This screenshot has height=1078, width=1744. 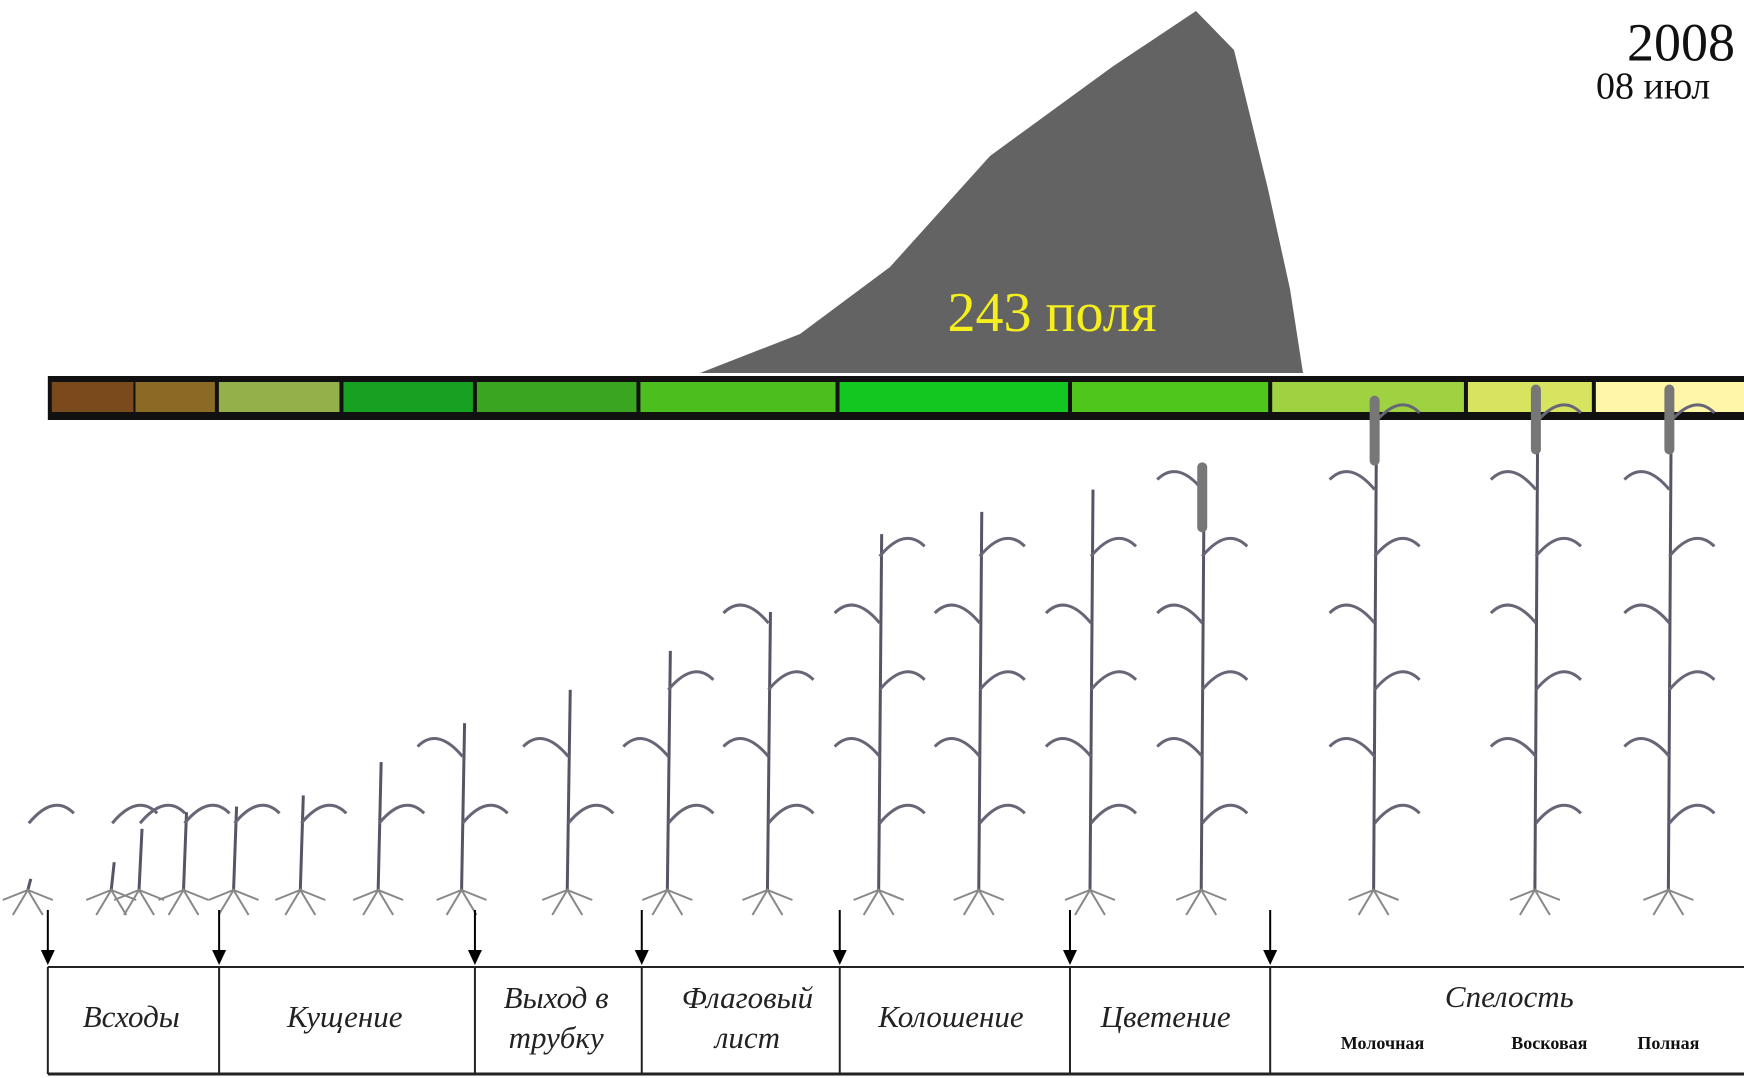 What do you see at coordinates (1001, 192) in the screenshot?
I see `distribution-shape` at bounding box center [1001, 192].